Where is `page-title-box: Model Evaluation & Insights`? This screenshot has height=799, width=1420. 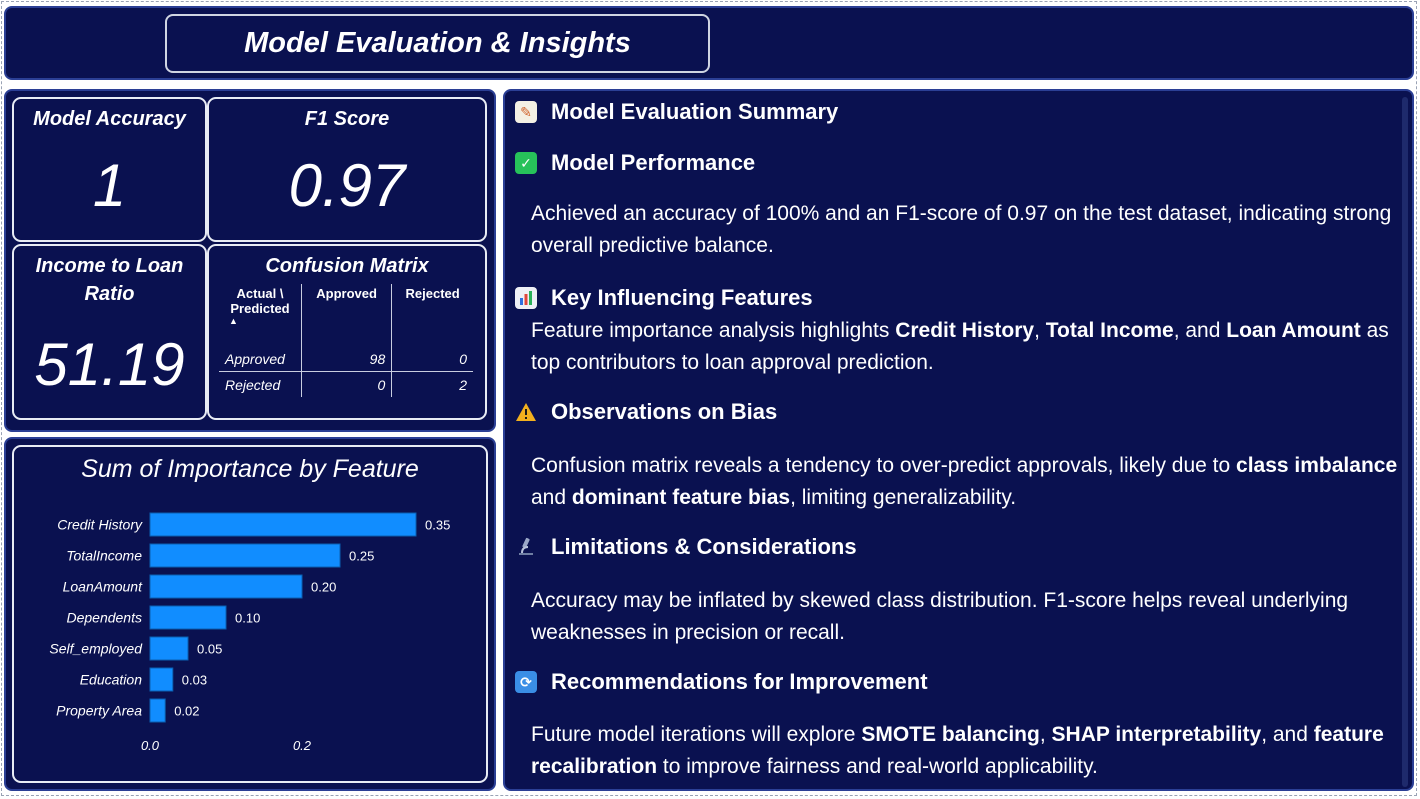 page-title-box: Model Evaluation & Insights is located at coordinates (437, 43).